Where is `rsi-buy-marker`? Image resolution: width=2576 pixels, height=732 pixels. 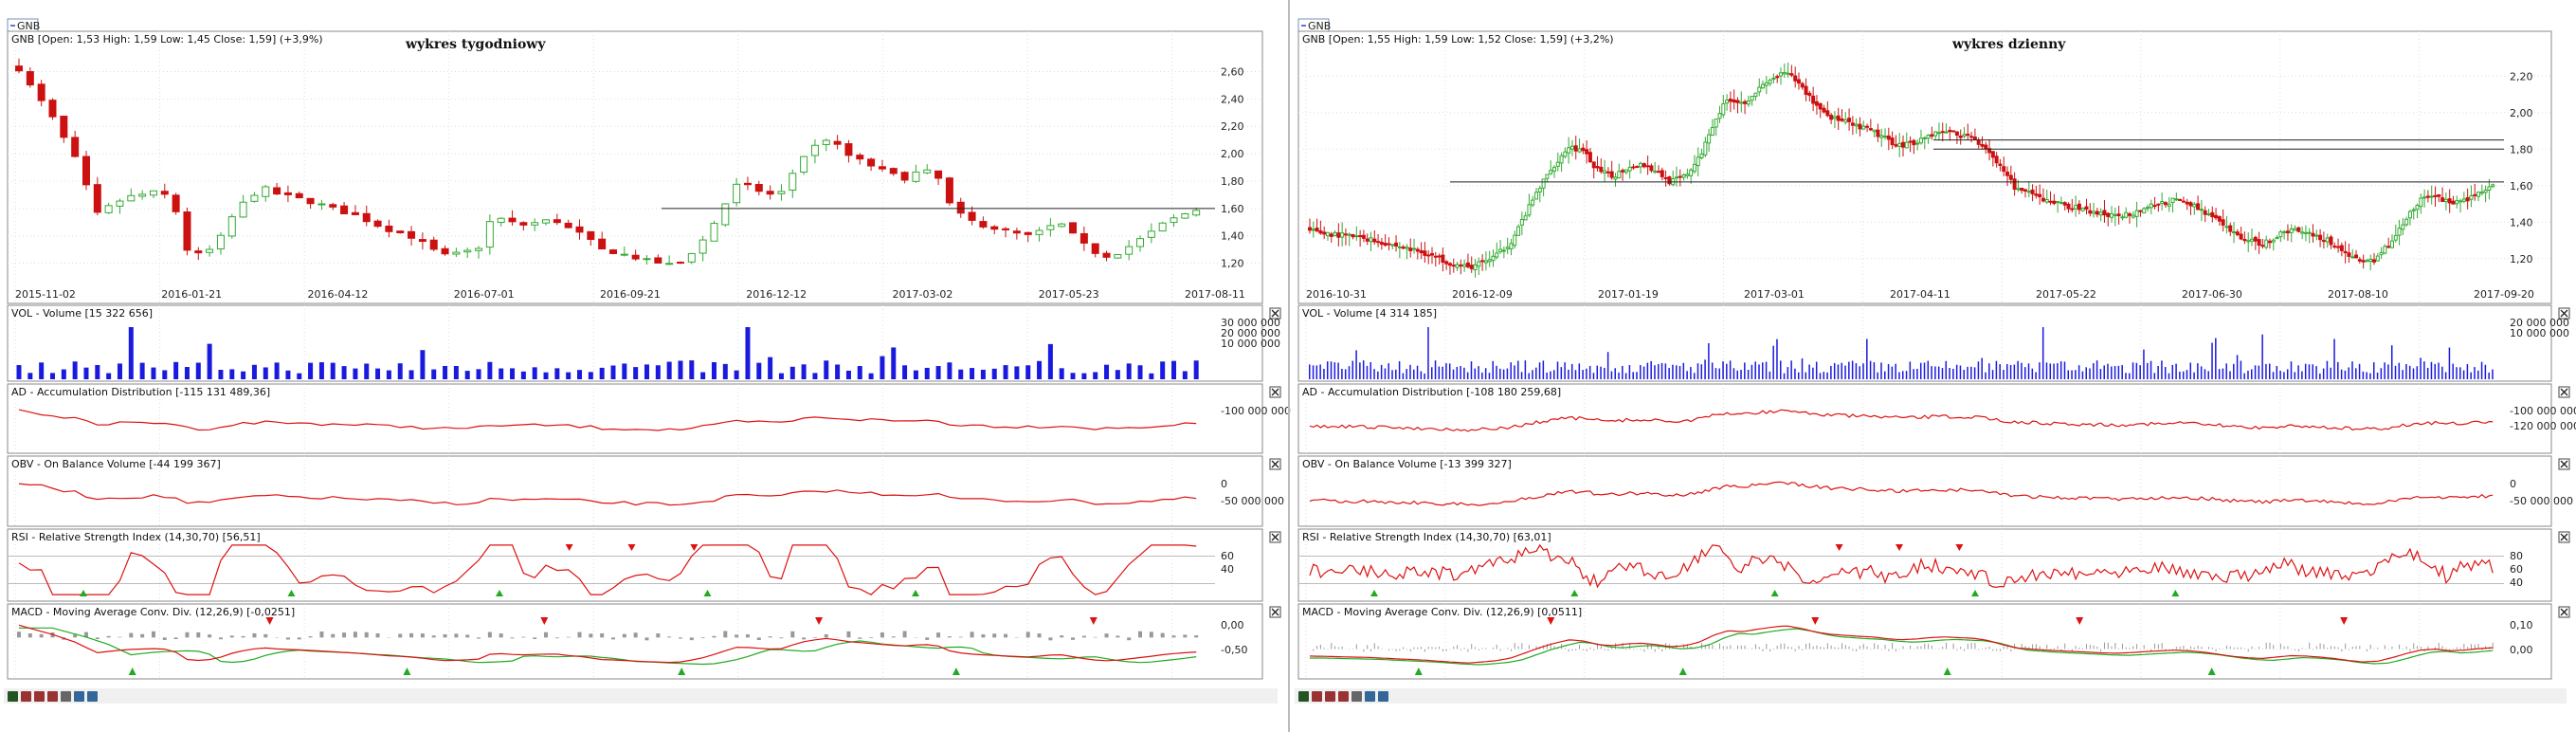
rsi-buy-marker is located at coordinates (1975, 593).